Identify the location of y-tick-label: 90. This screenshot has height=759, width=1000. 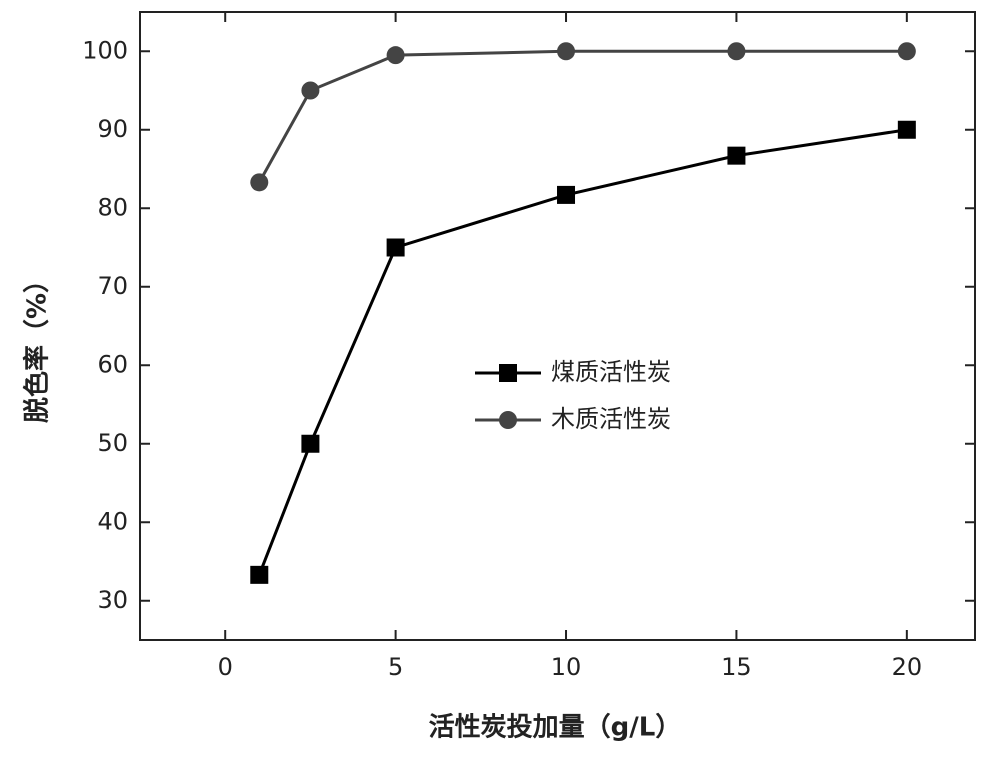
(112, 129).